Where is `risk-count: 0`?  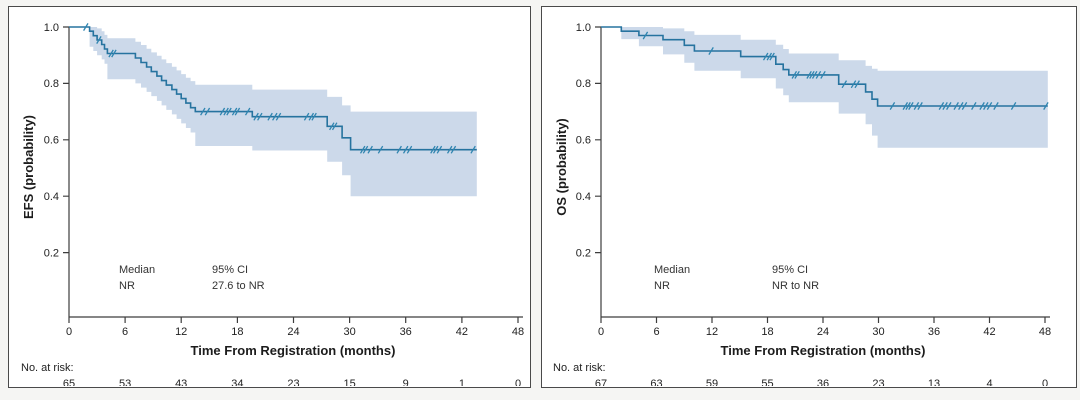
risk-count: 0 is located at coordinates (518, 382).